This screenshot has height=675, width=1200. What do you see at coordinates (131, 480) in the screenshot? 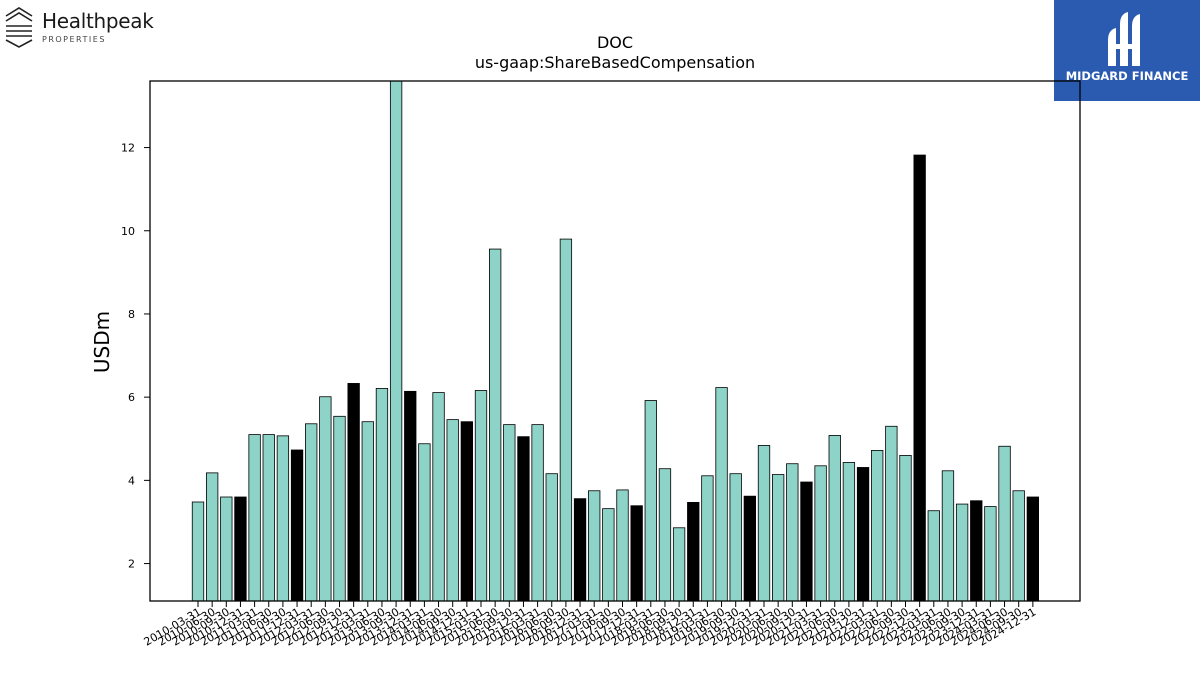
I see `y-tick-label: 4` at bounding box center [131, 480].